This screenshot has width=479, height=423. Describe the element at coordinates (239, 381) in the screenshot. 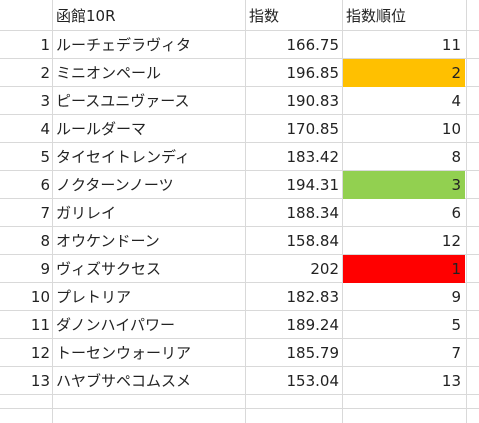

I see `table-row: 13 ハヤブサペコムスメ 153.04 13` at that location.